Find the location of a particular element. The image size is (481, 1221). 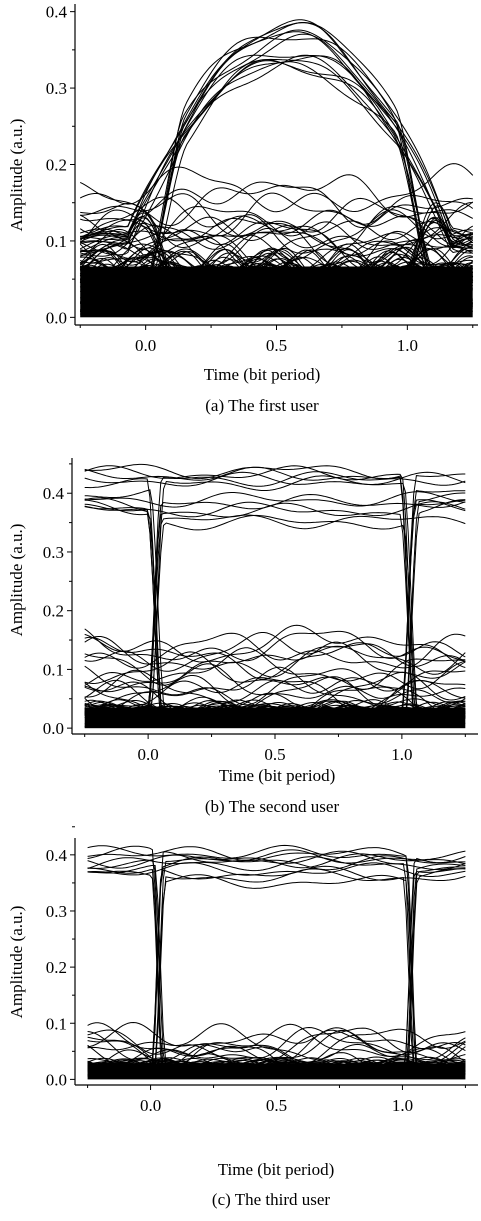

y-axis-label-c: Amplitude (a.u.) is located at coordinates (16, 962).